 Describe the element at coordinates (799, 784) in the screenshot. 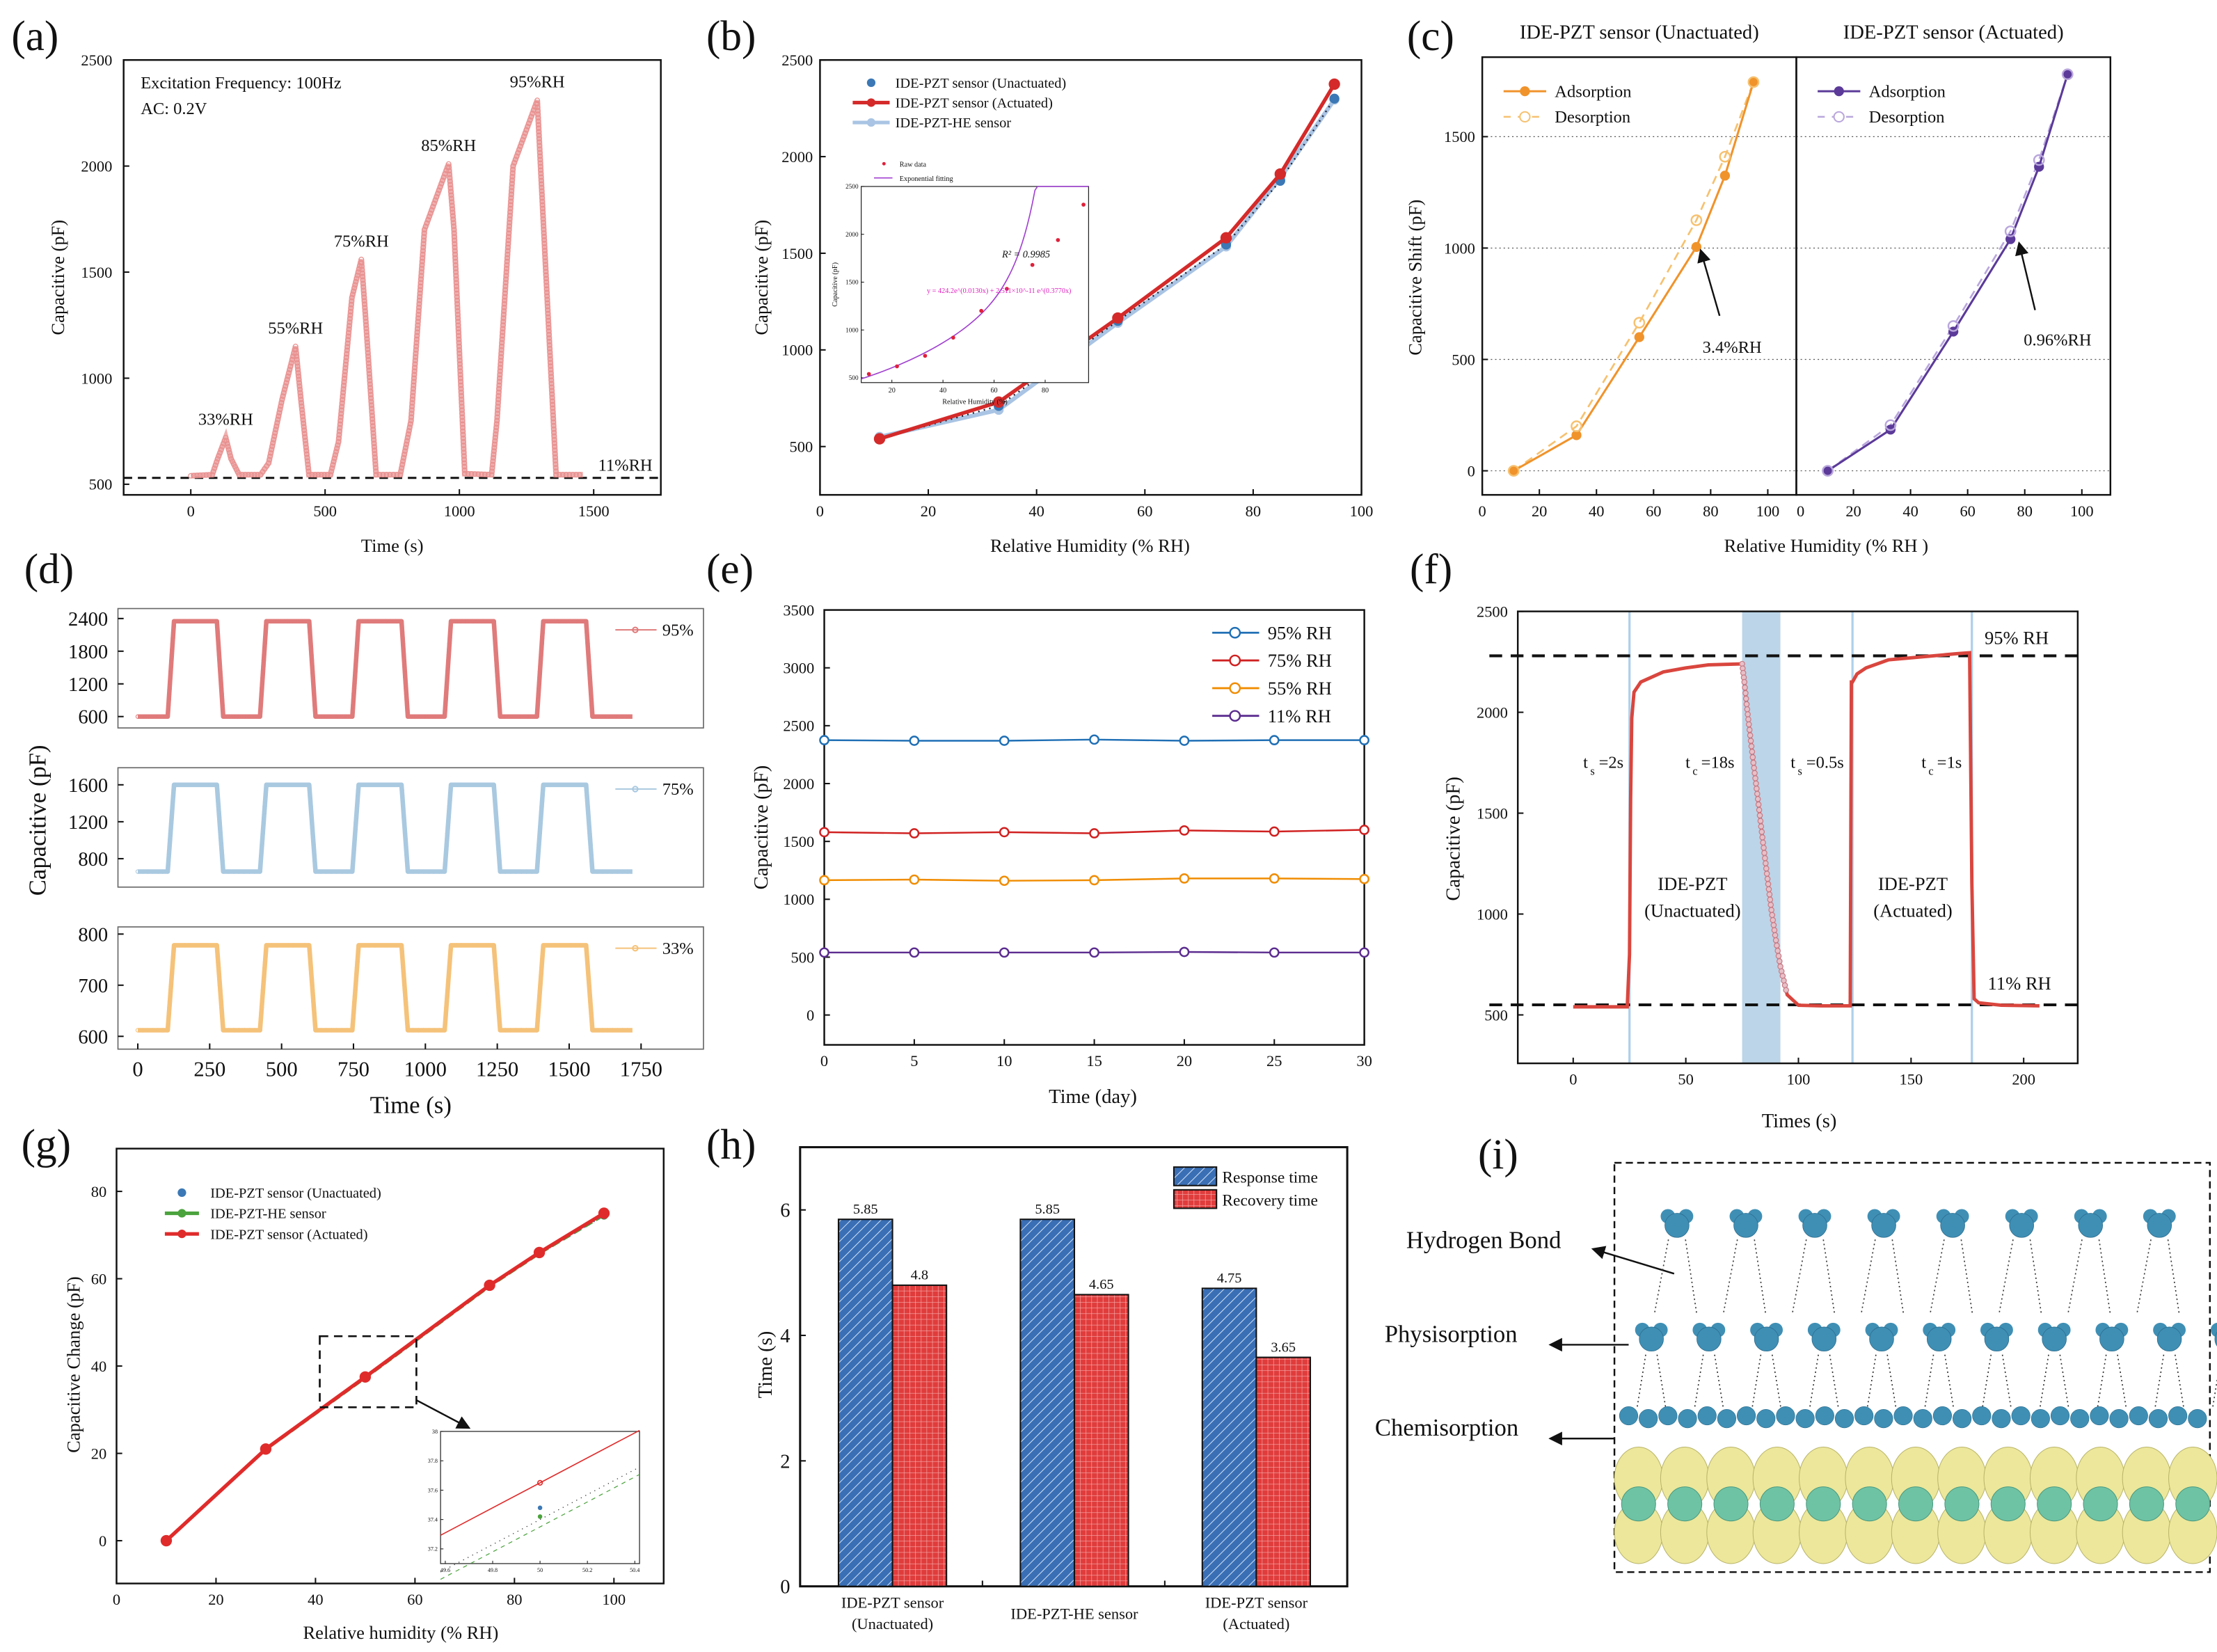

I see `y-tick-label: 2000` at that location.